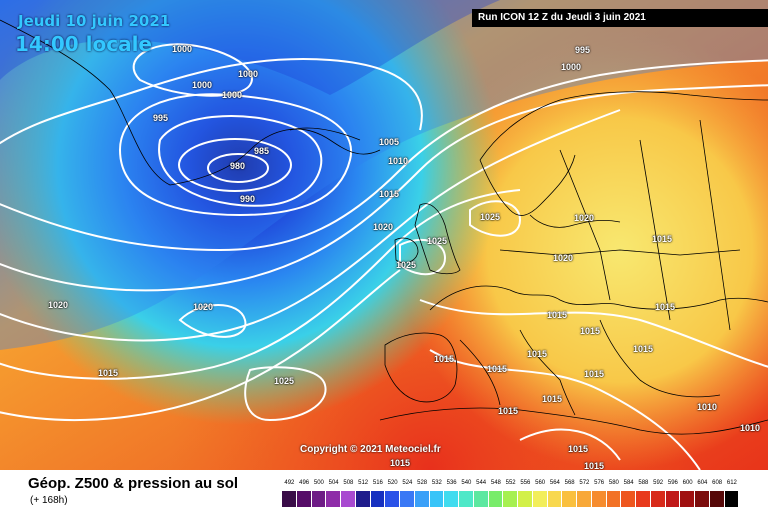 This screenshot has height=512, width=768. Describe the element at coordinates (407, 483) in the screenshot. I see `scale-tick-label: 524` at that location.